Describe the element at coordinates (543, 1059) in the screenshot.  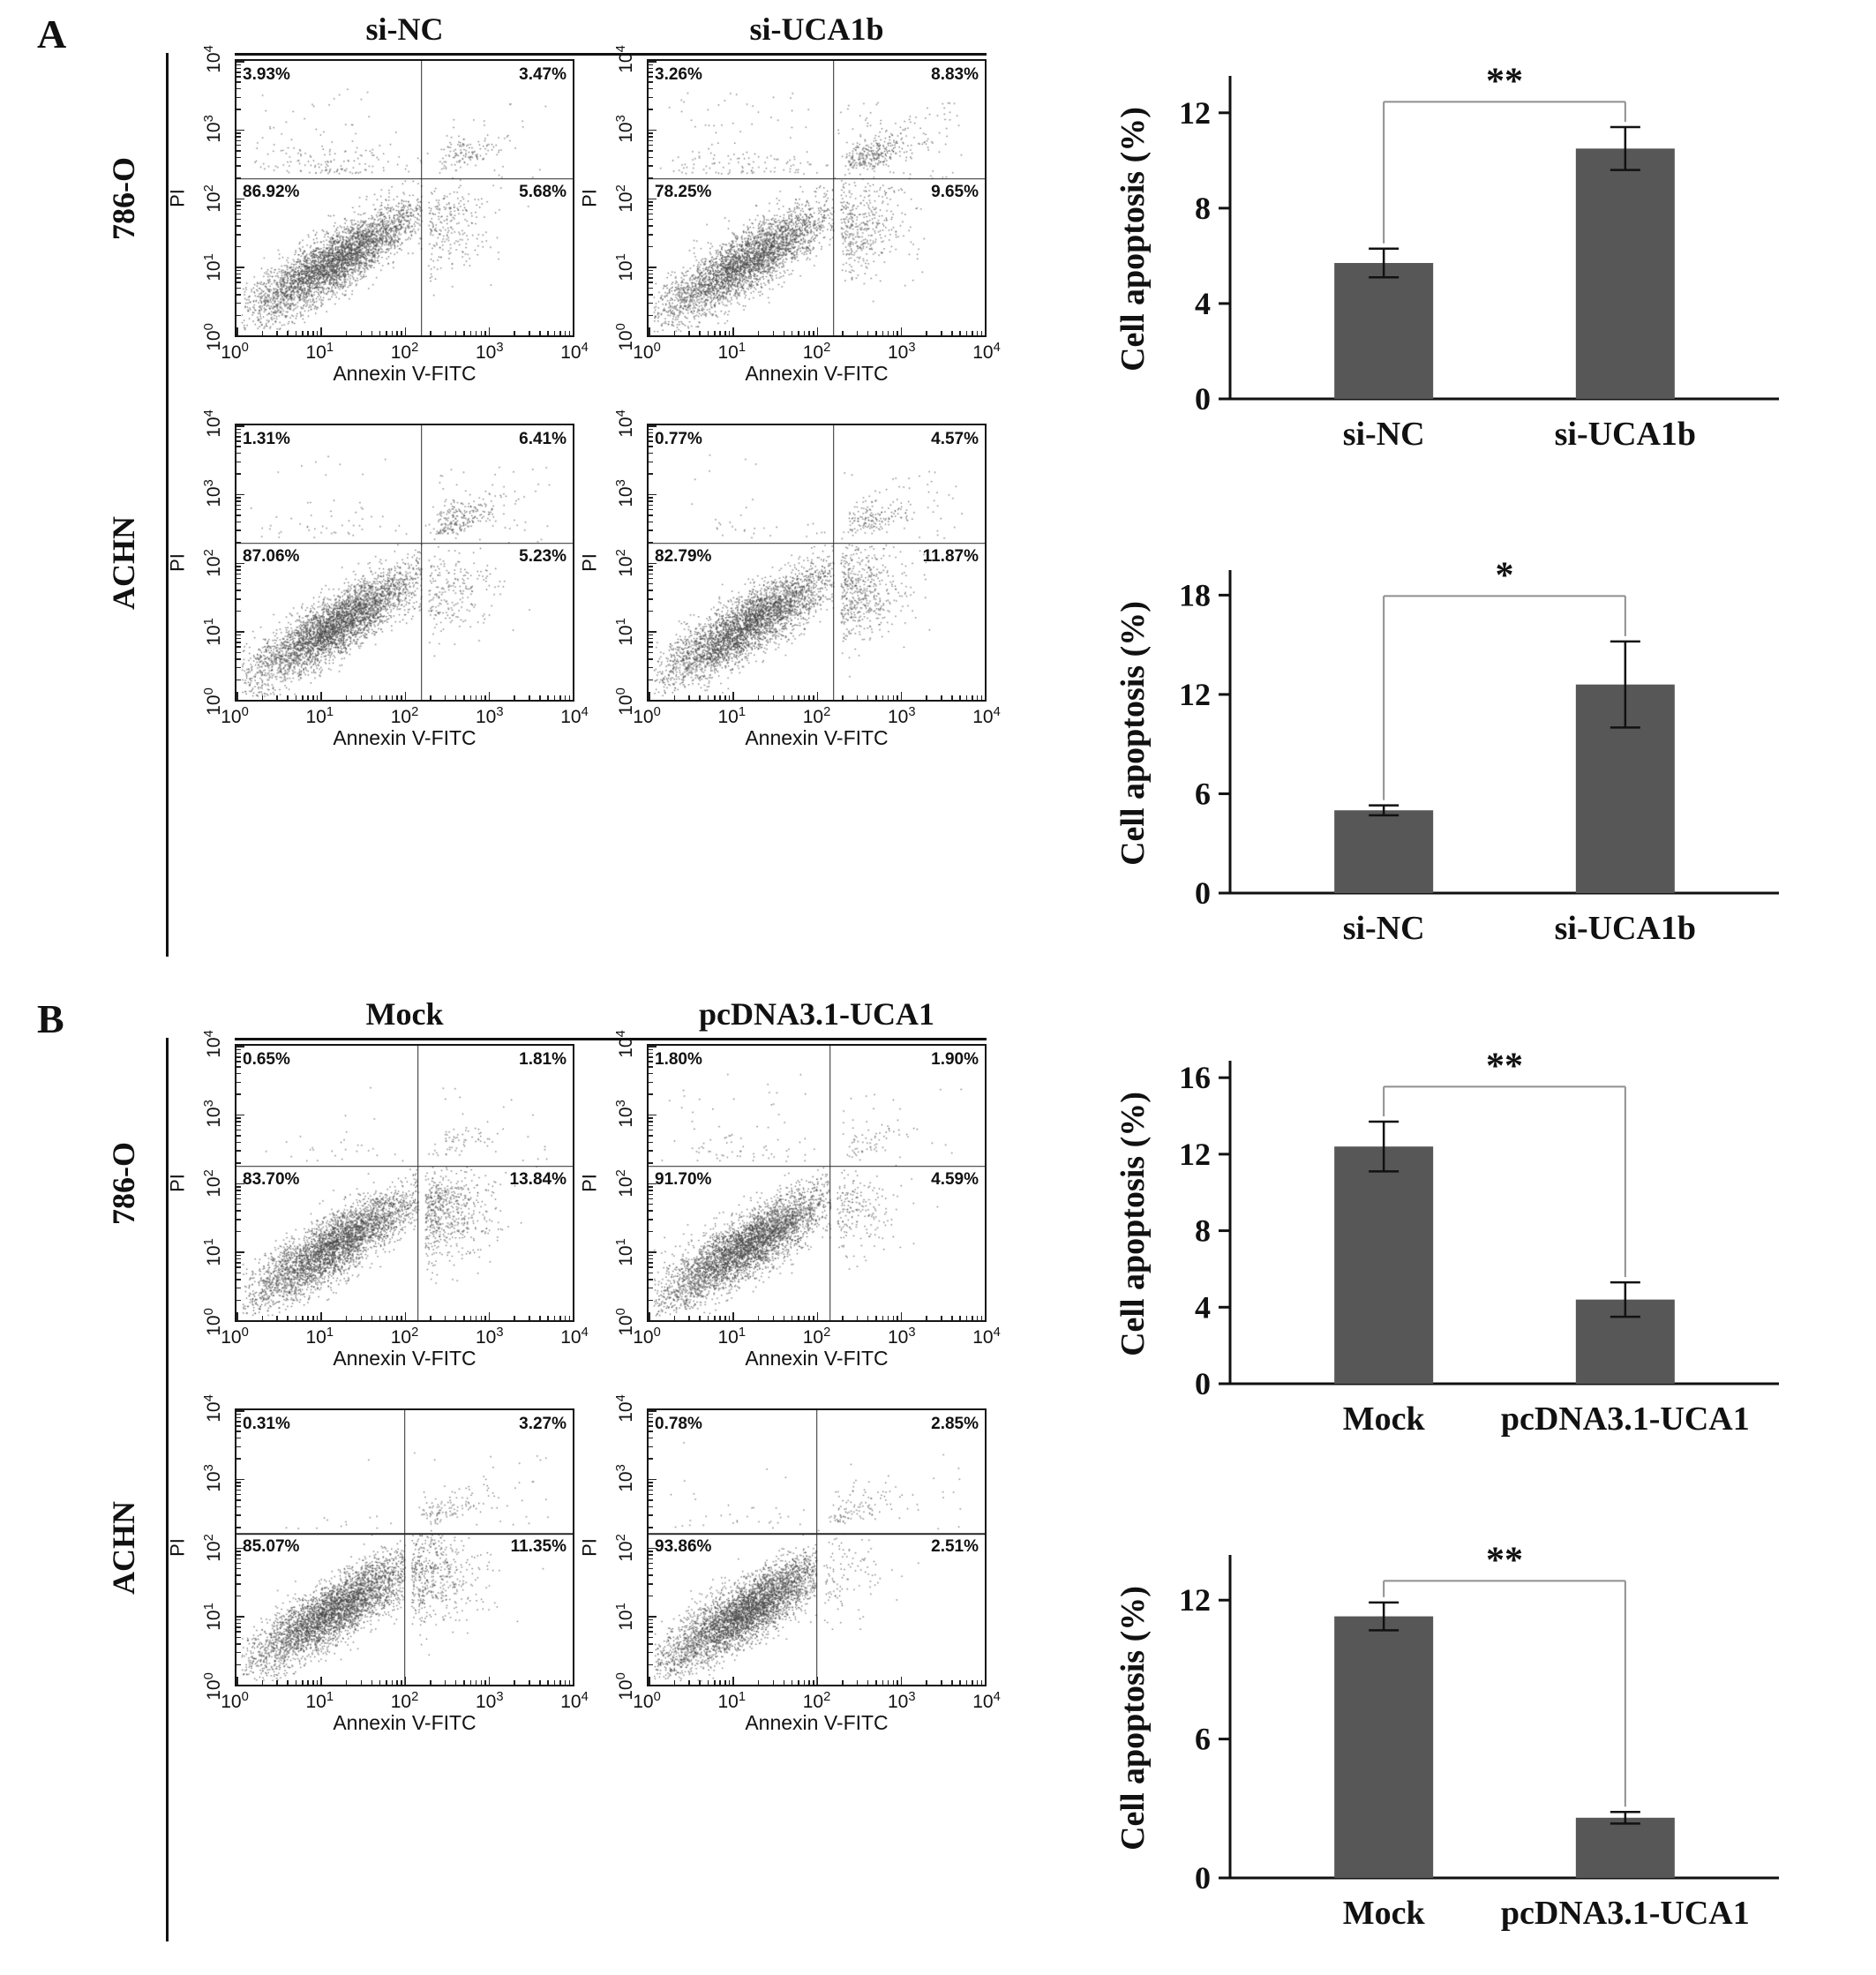
I see `quadrant-upper-right-label: 1.81%` at that location.